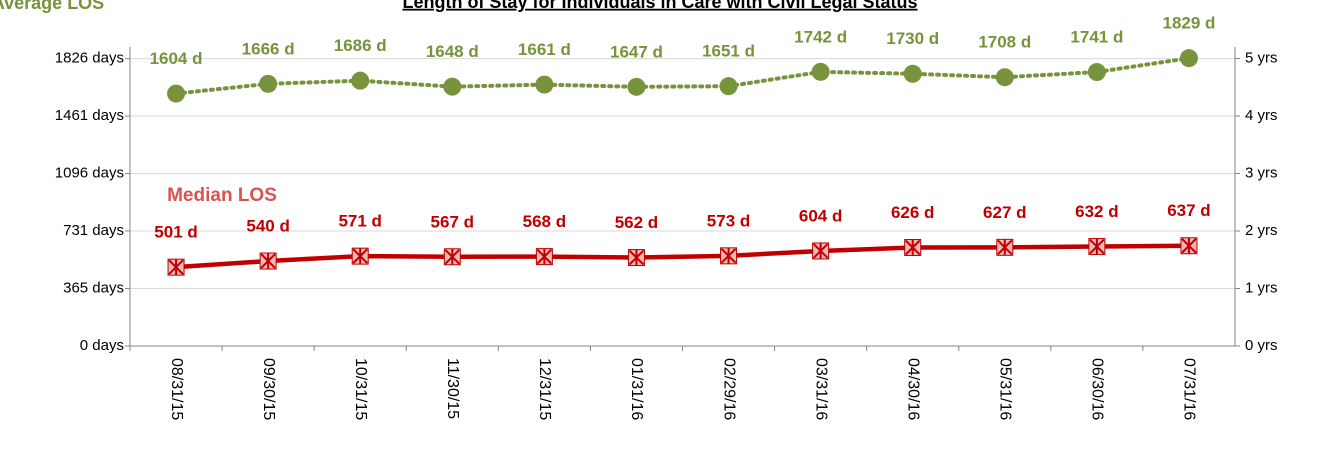  I want to click on data-label: 1604 d, so click(176, 58).